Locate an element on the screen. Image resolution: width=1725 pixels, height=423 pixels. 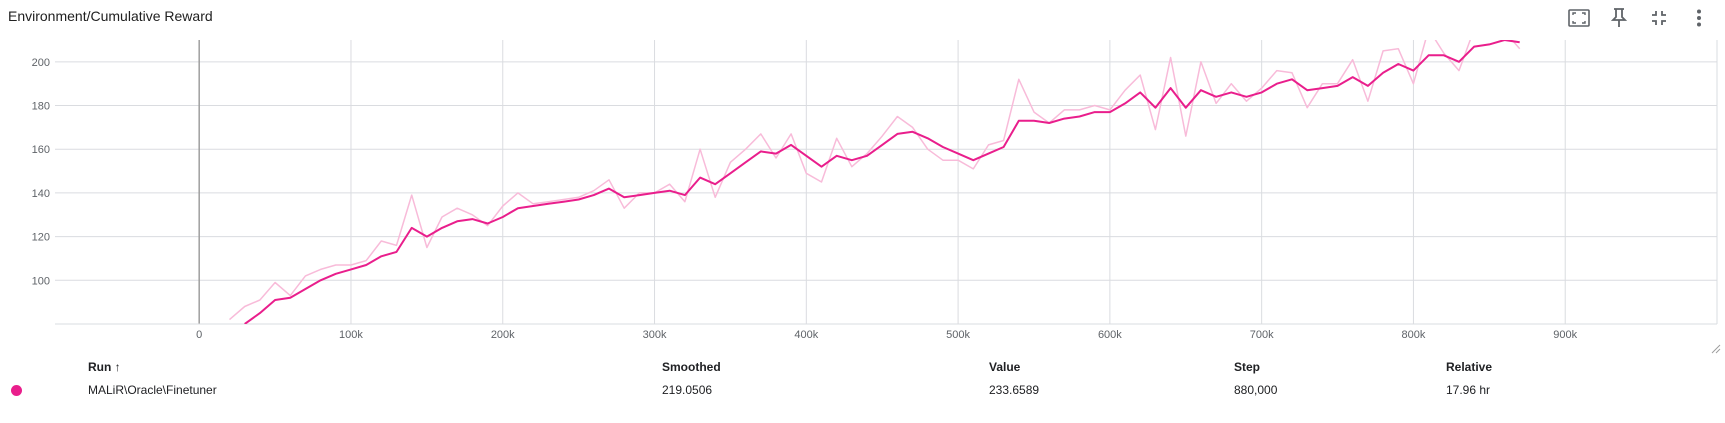
collapse-button is located at coordinates (1659, 18).